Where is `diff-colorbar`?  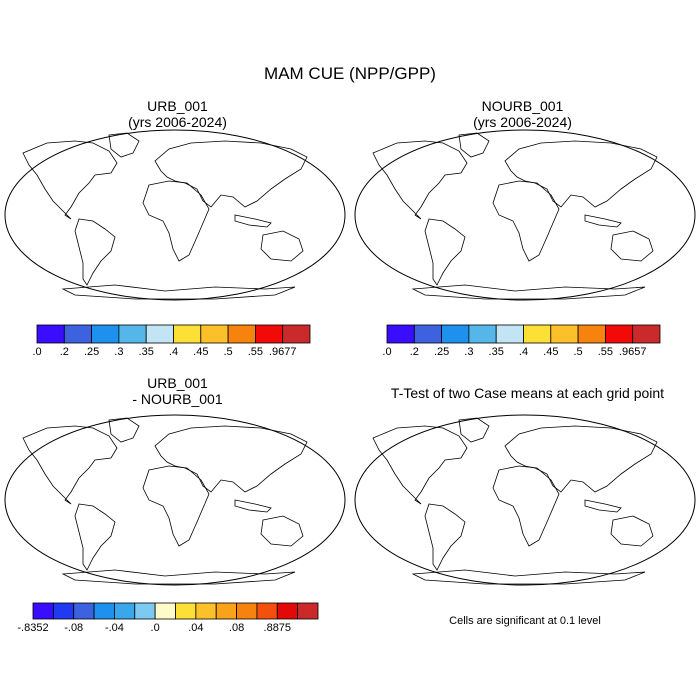 diff-colorbar is located at coordinates (175, 611).